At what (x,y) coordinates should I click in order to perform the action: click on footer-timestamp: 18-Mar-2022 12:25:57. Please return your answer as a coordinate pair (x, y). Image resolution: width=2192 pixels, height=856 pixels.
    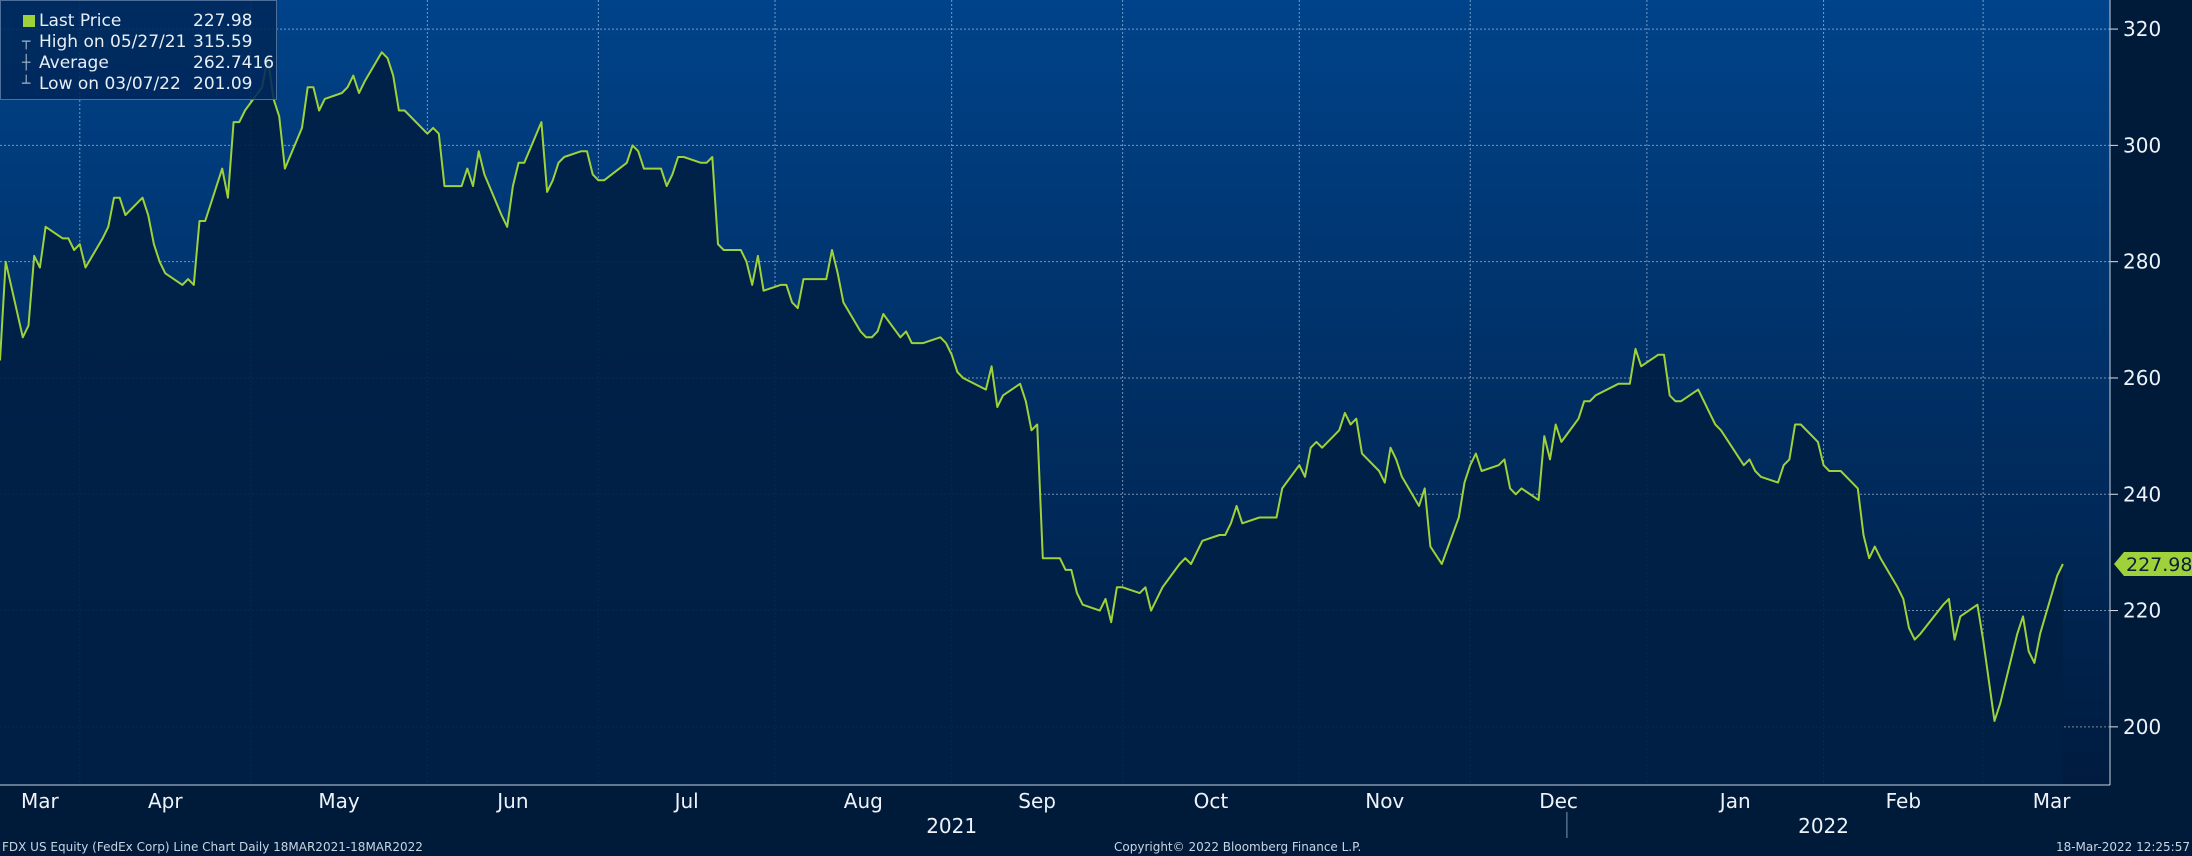
    Looking at the image, I should click on (2122, 847).